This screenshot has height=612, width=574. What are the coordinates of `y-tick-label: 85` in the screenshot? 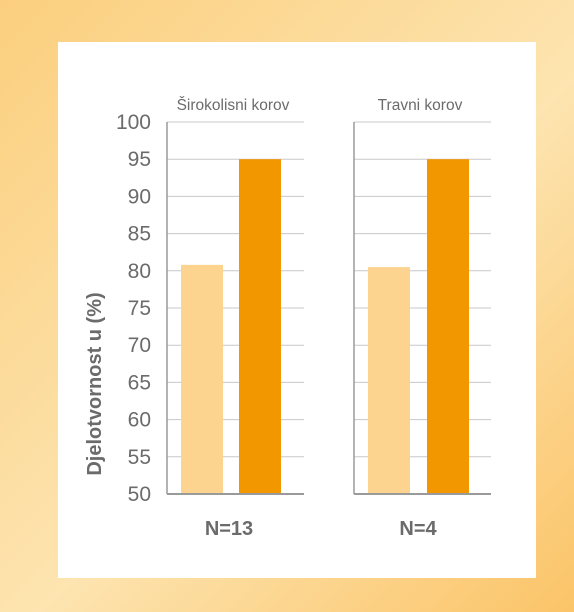 It's located at (139, 234).